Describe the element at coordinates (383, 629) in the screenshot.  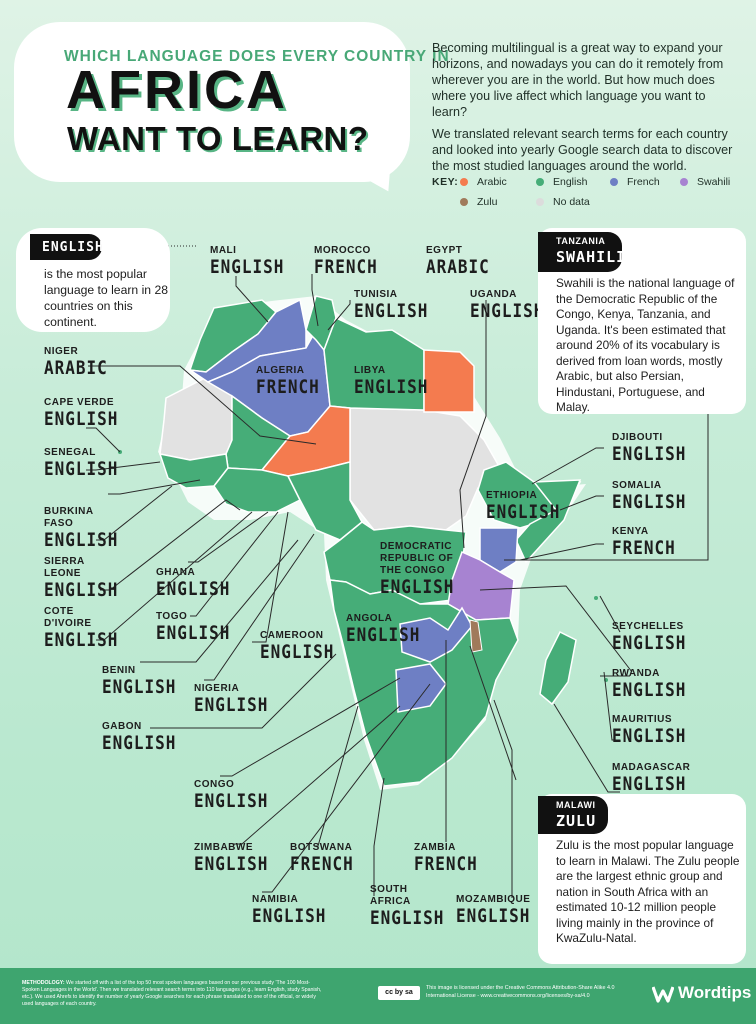
I see `label-angola: ANGOLA ENGLISH` at that location.